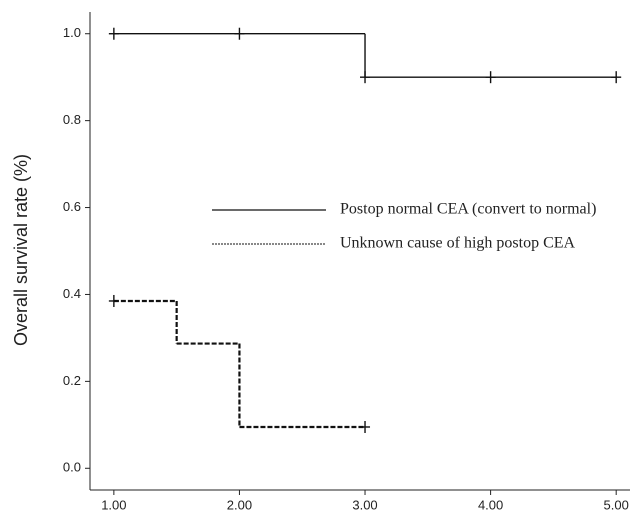 The width and height of the screenshot is (637, 517). What do you see at coordinates (72, 206) in the screenshot?
I see `y-tick-label: 0.6` at bounding box center [72, 206].